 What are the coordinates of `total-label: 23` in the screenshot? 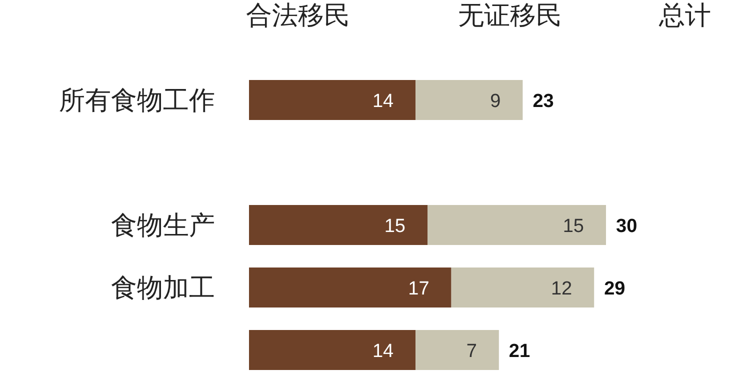 It's located at (543, 101).